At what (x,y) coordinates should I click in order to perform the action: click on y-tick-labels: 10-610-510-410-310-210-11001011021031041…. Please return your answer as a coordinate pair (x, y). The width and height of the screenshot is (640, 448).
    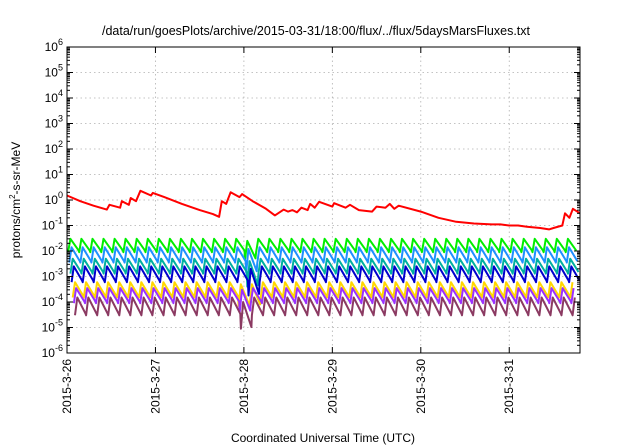
    Looking at the image, I should click on (52, 198).